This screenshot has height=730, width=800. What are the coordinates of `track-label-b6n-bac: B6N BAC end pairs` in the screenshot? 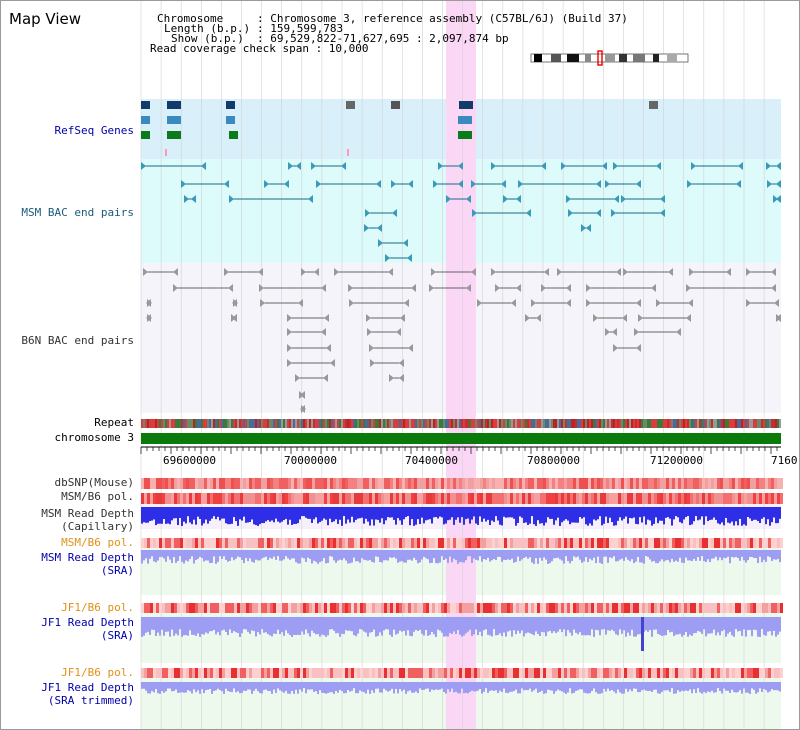 It's located at (77, 340).